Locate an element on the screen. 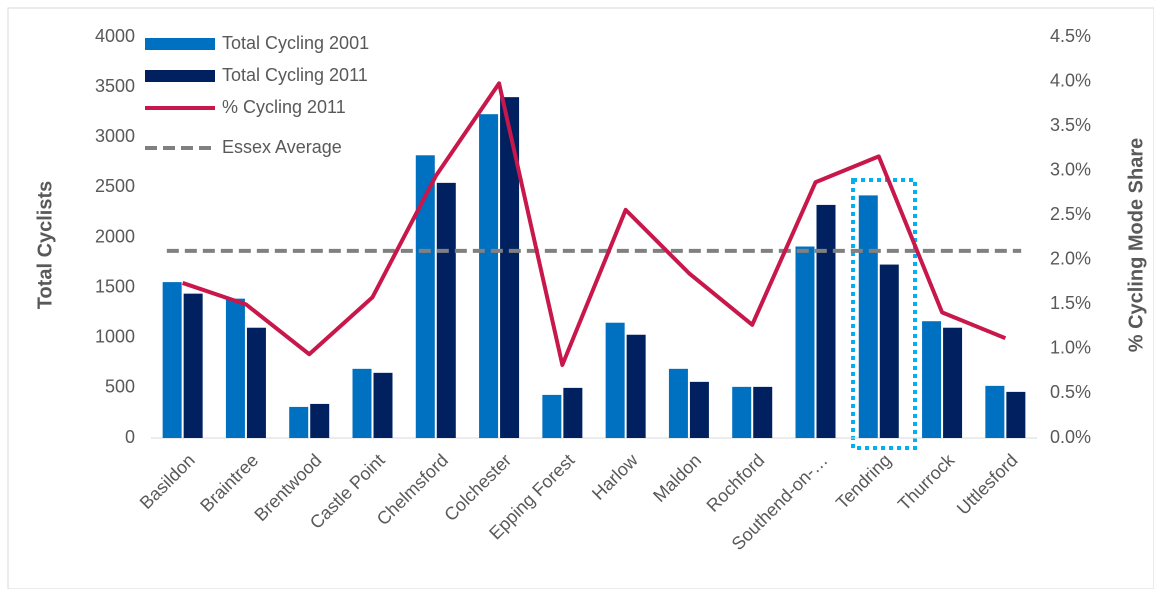  x-tick-label: Harlow is located at coordinates (615, 476).